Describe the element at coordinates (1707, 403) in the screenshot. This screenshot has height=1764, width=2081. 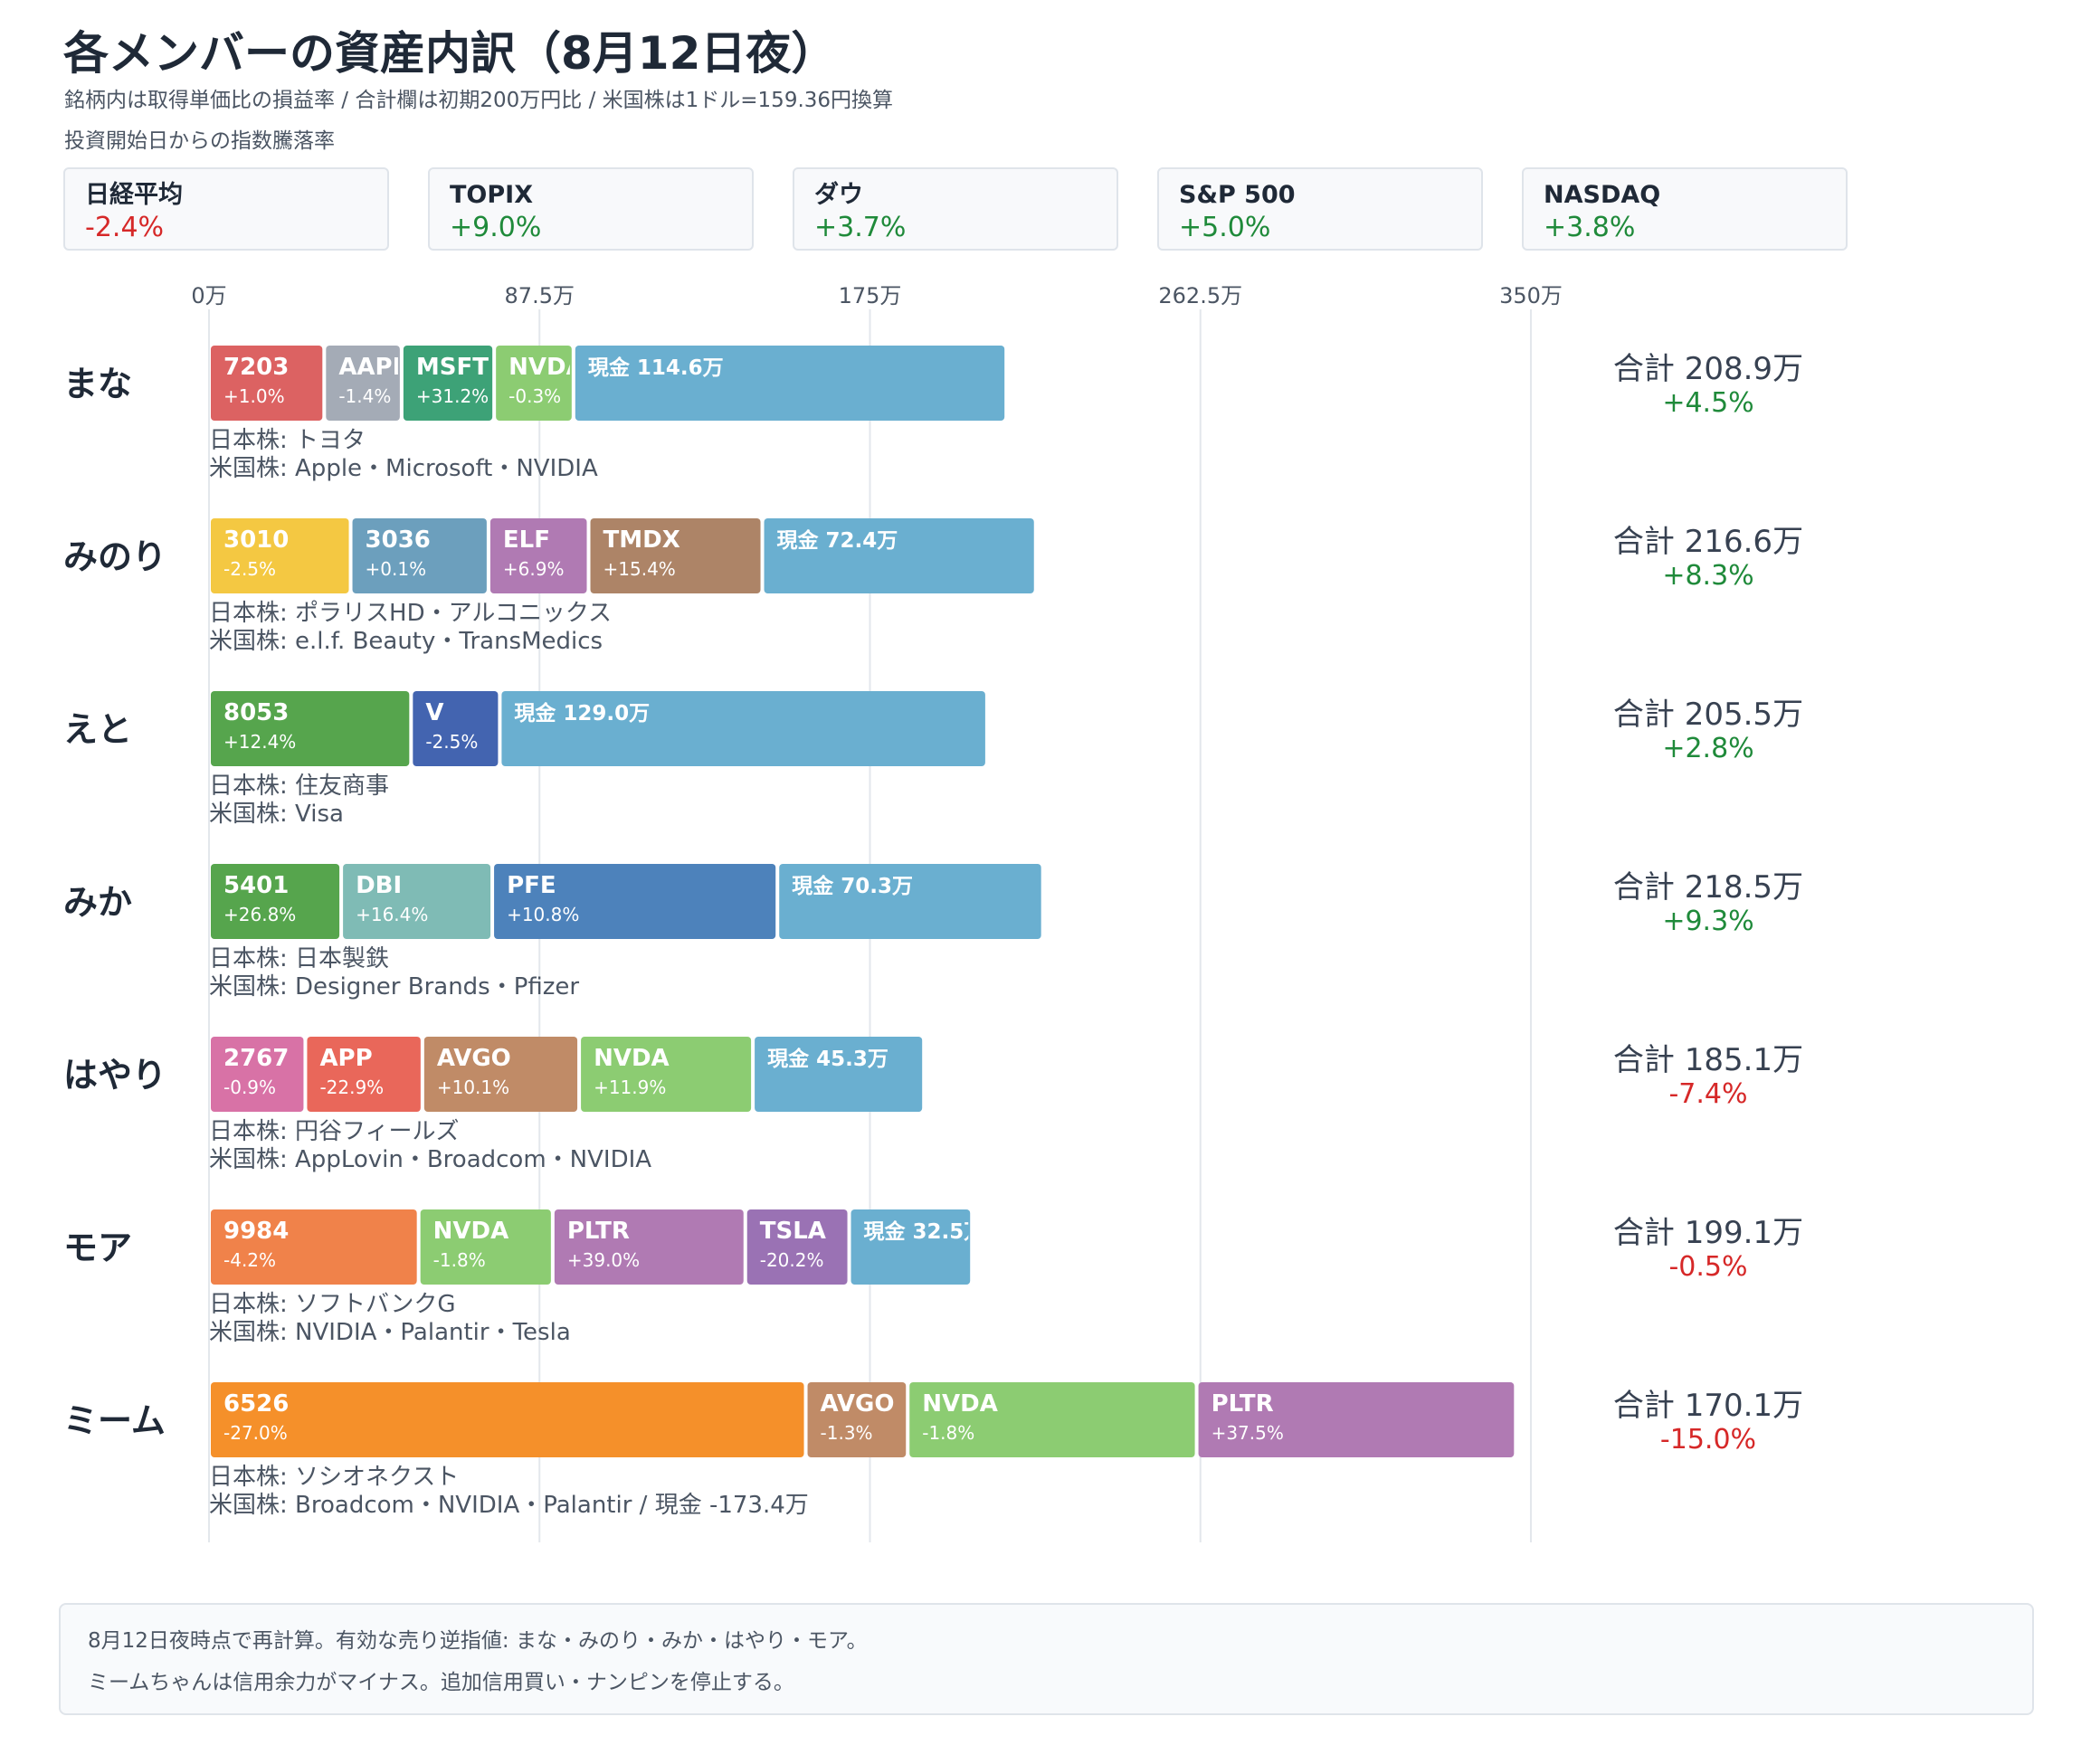
I see `member-change: +4.5%` at that location.